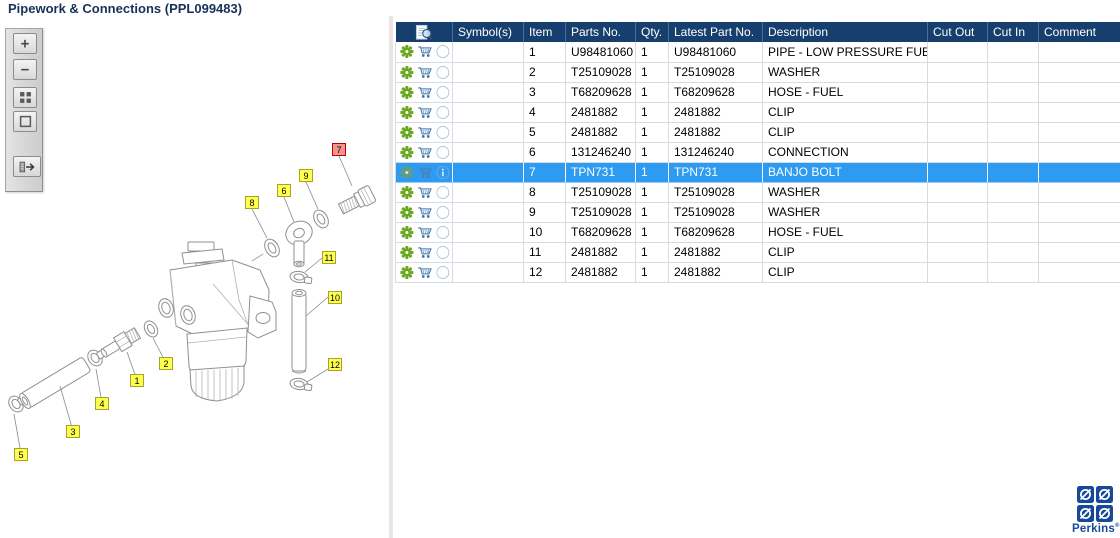 The width and height of the screenshot is (1120, 538). What do you see at coordinates (757, 212) in the screenshot?
I see `table-row: 9 T25109028 1 T25109028 WASHER` at bounding box center [757, 212].